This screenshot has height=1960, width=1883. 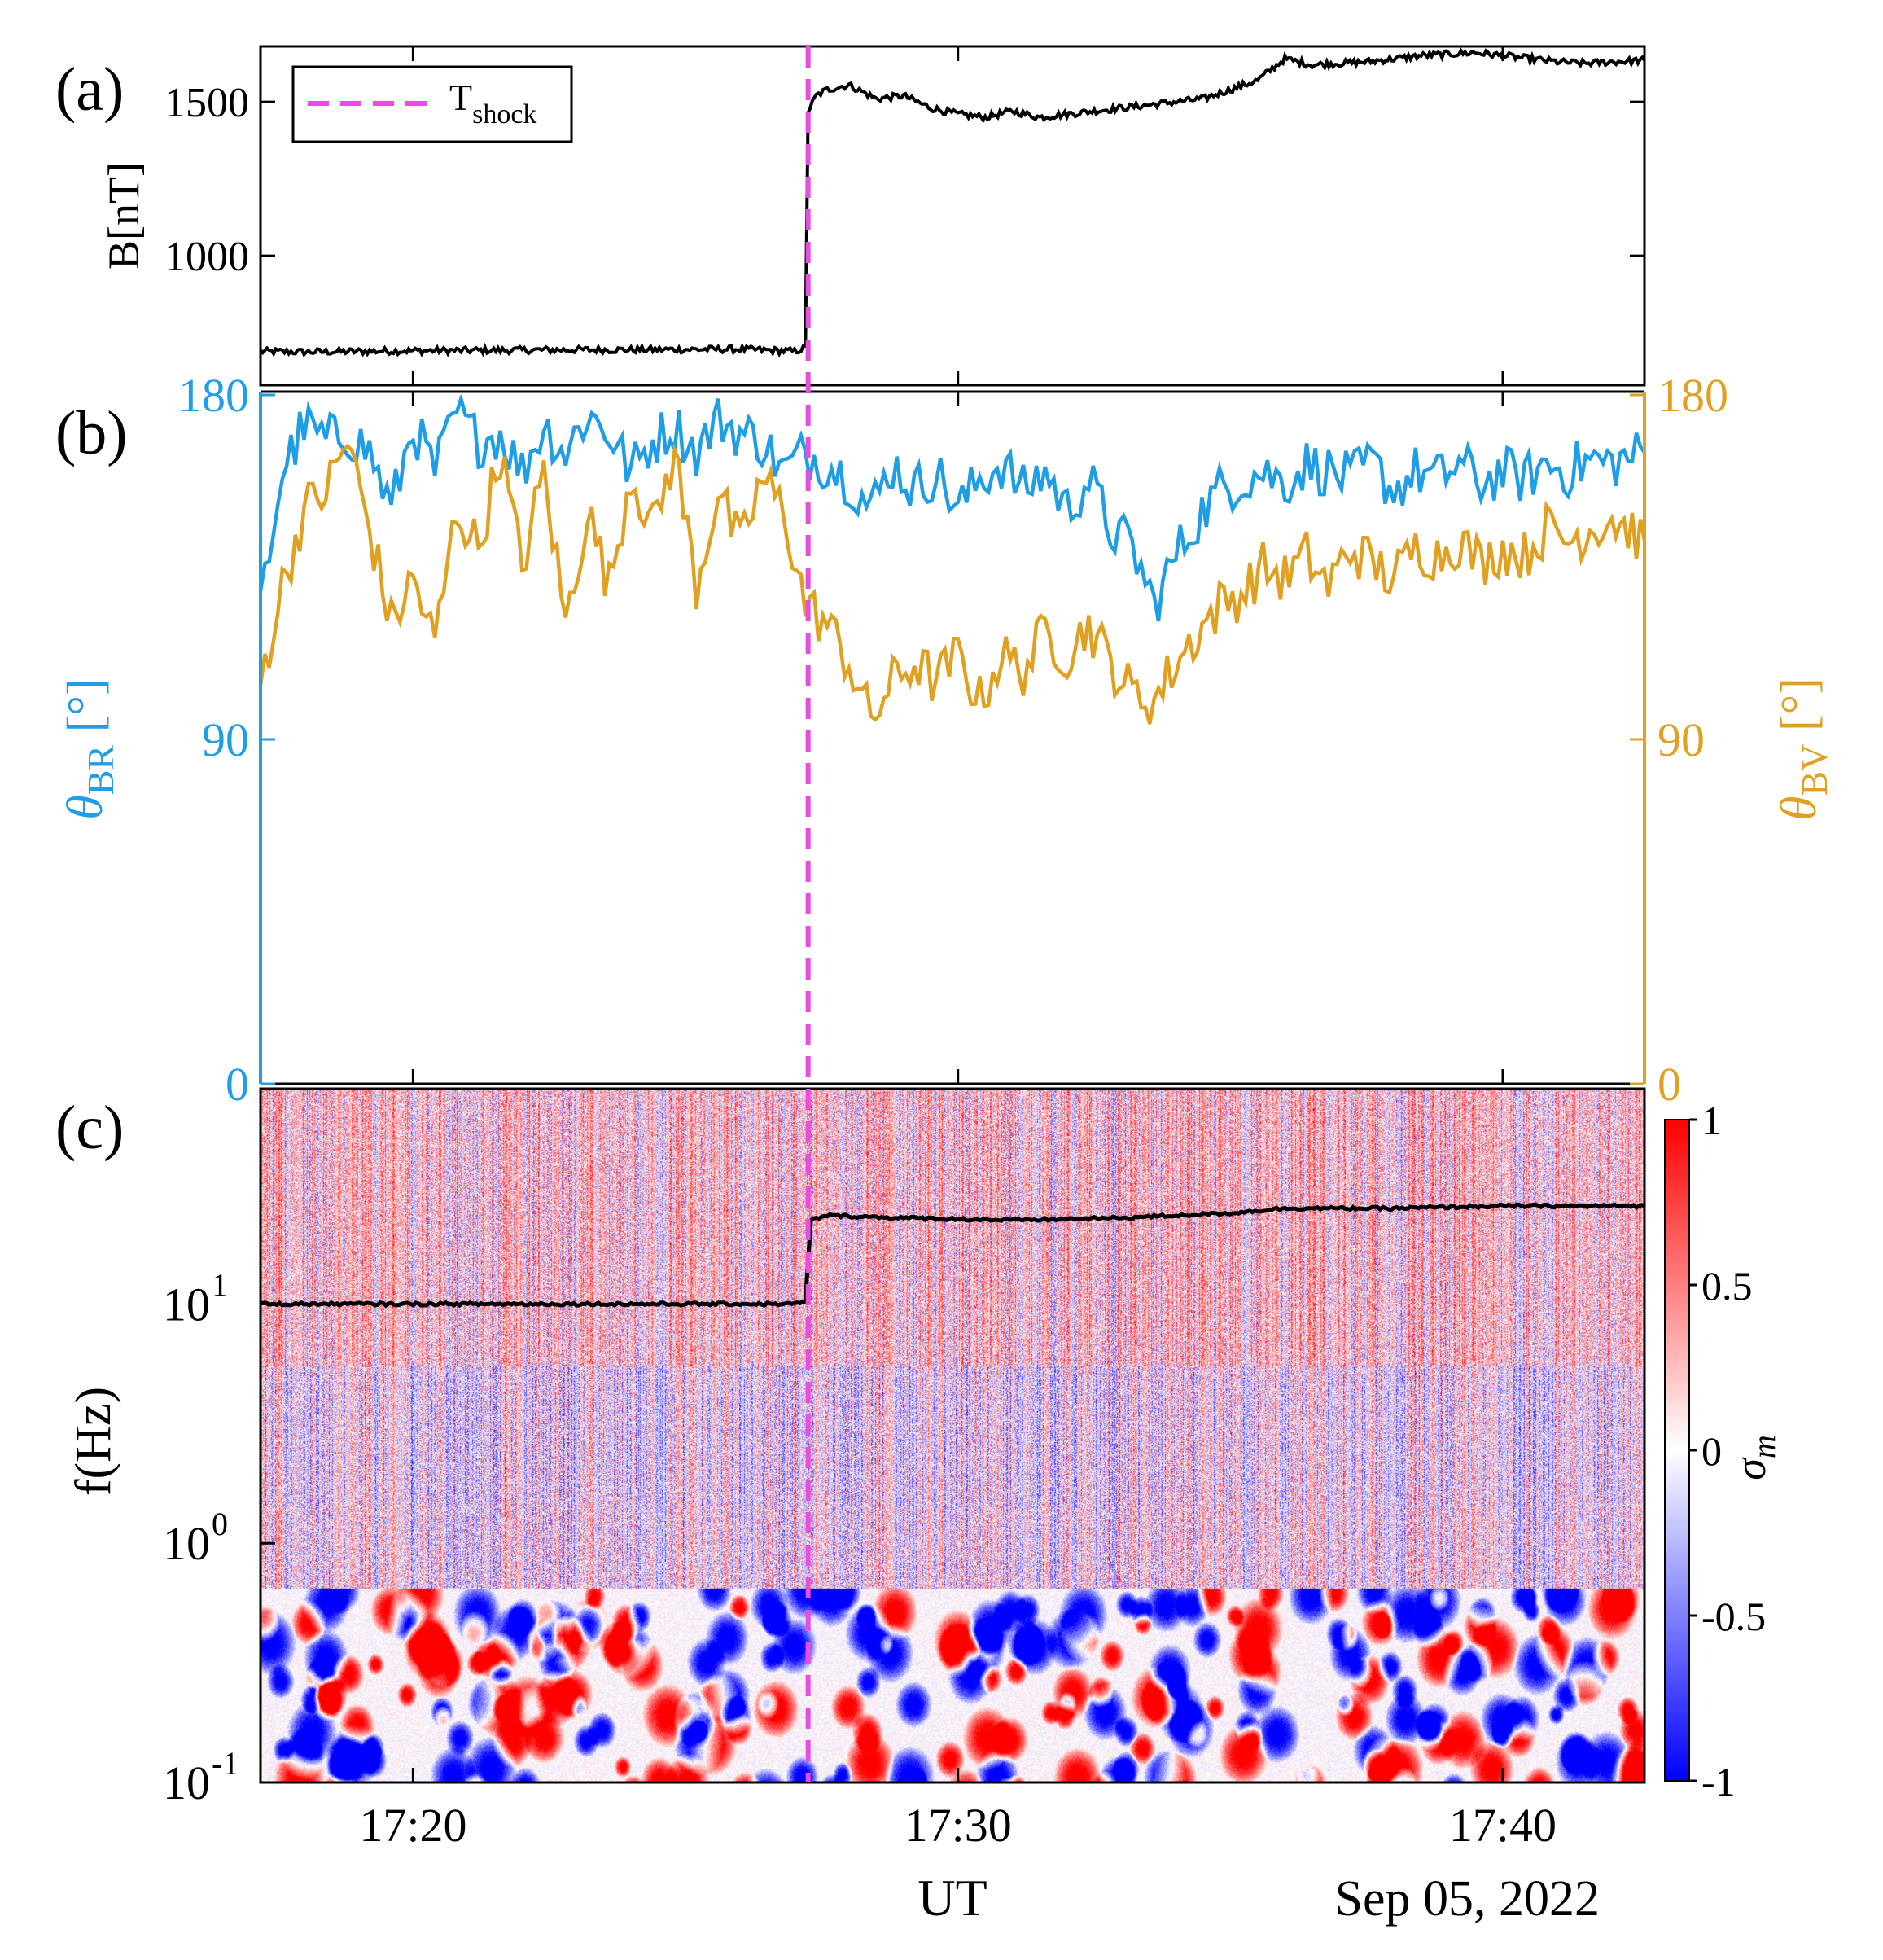 I want to click on panel-b-ylabel-right: θBV [°], so click(x=1803, y=749).